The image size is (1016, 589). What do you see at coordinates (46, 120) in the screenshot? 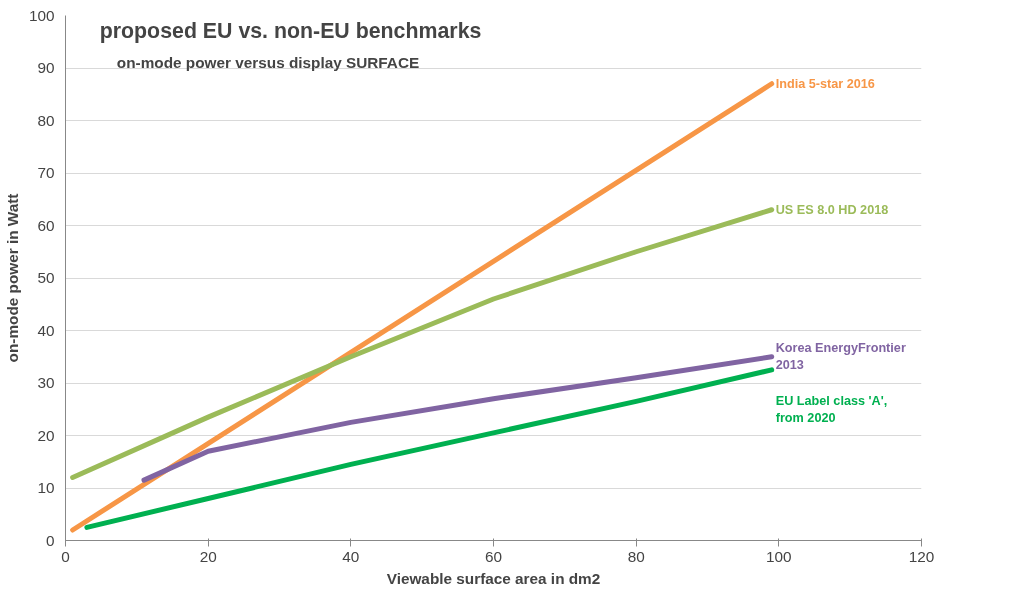
I see `y-tick-label: 80` at bounding box center [46, 120].